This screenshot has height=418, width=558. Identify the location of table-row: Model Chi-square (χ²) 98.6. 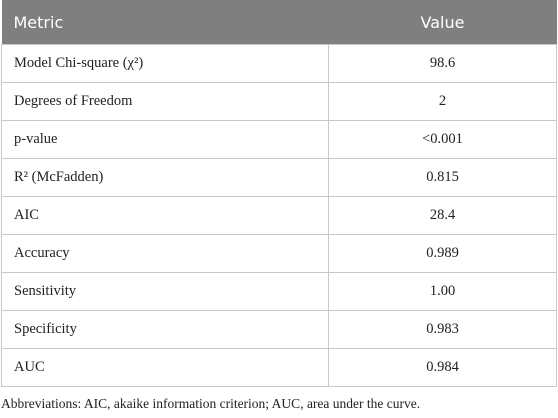
(279, 63).